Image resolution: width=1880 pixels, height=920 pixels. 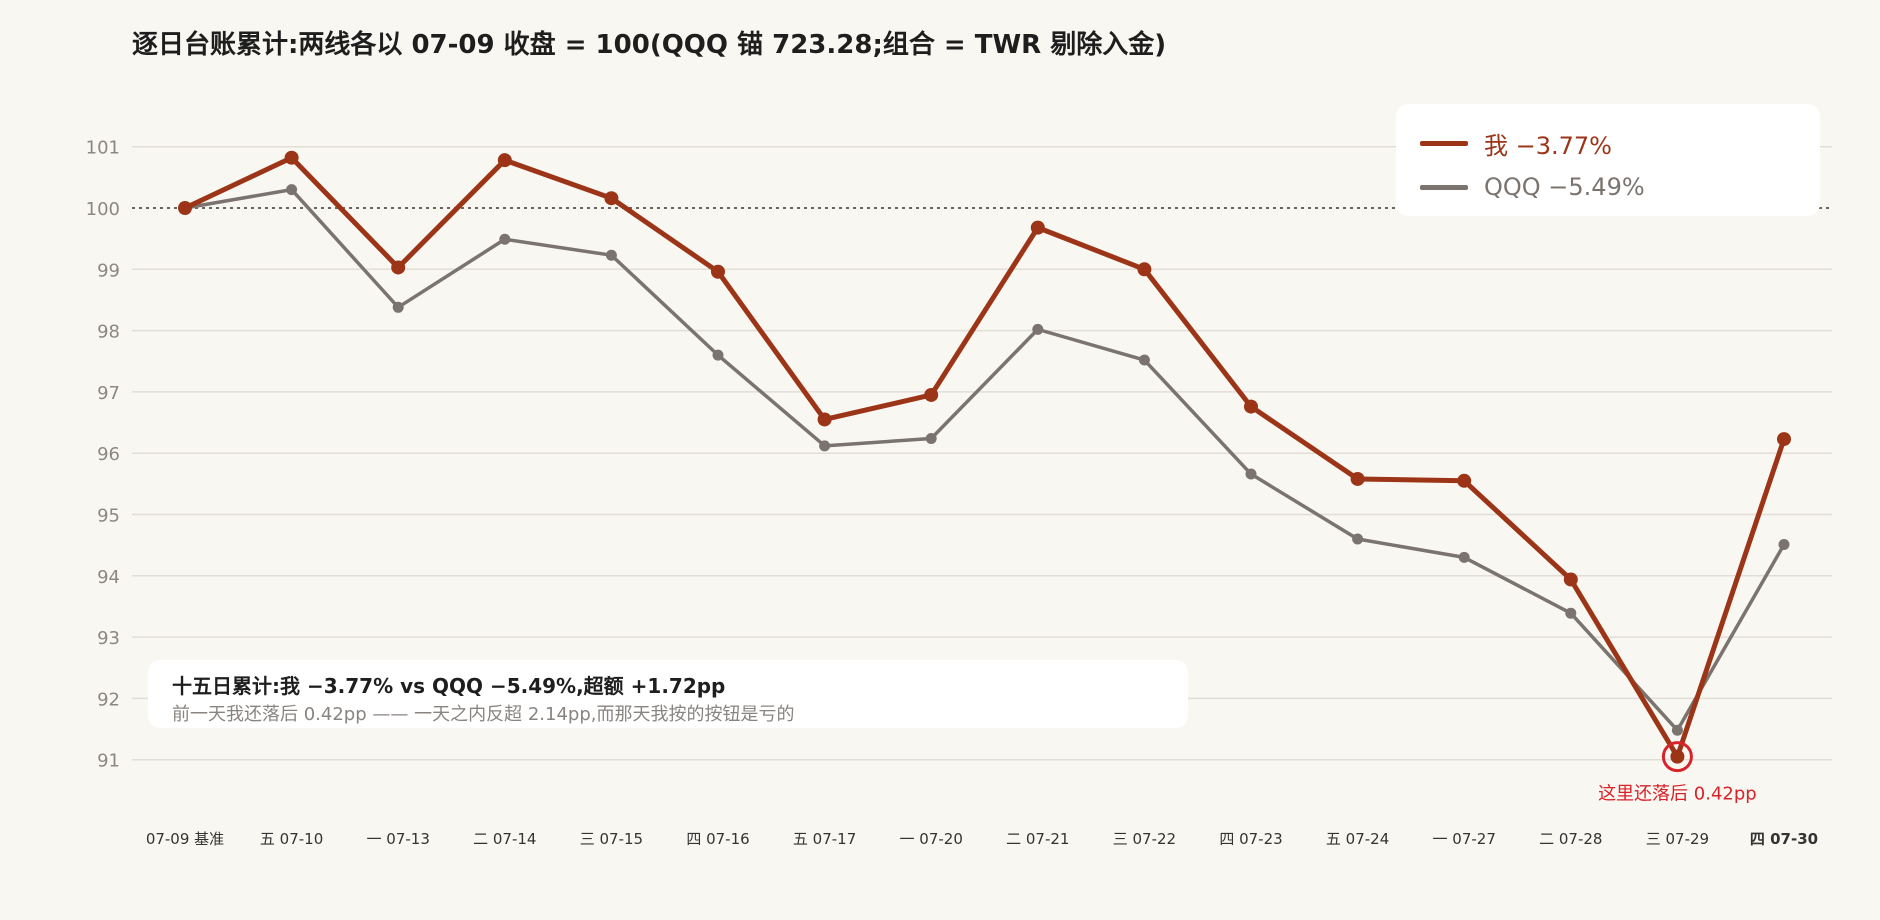 What do you see at coordinates (103, 209) in the screenshot?
I see `y-tick-label: 100` at bounding box center [103, 209].